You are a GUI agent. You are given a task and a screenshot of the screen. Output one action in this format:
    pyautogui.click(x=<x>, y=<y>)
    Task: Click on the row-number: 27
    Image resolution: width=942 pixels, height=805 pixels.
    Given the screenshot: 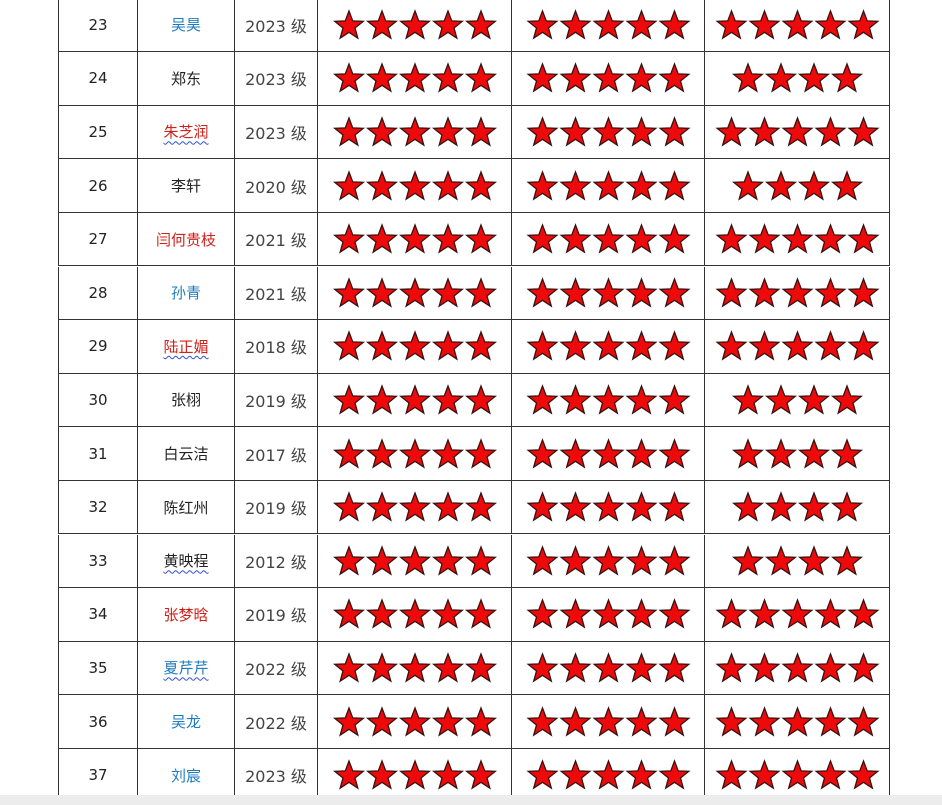 What is the action you would take?
    pyautogui.click(x=98, y=239)
    